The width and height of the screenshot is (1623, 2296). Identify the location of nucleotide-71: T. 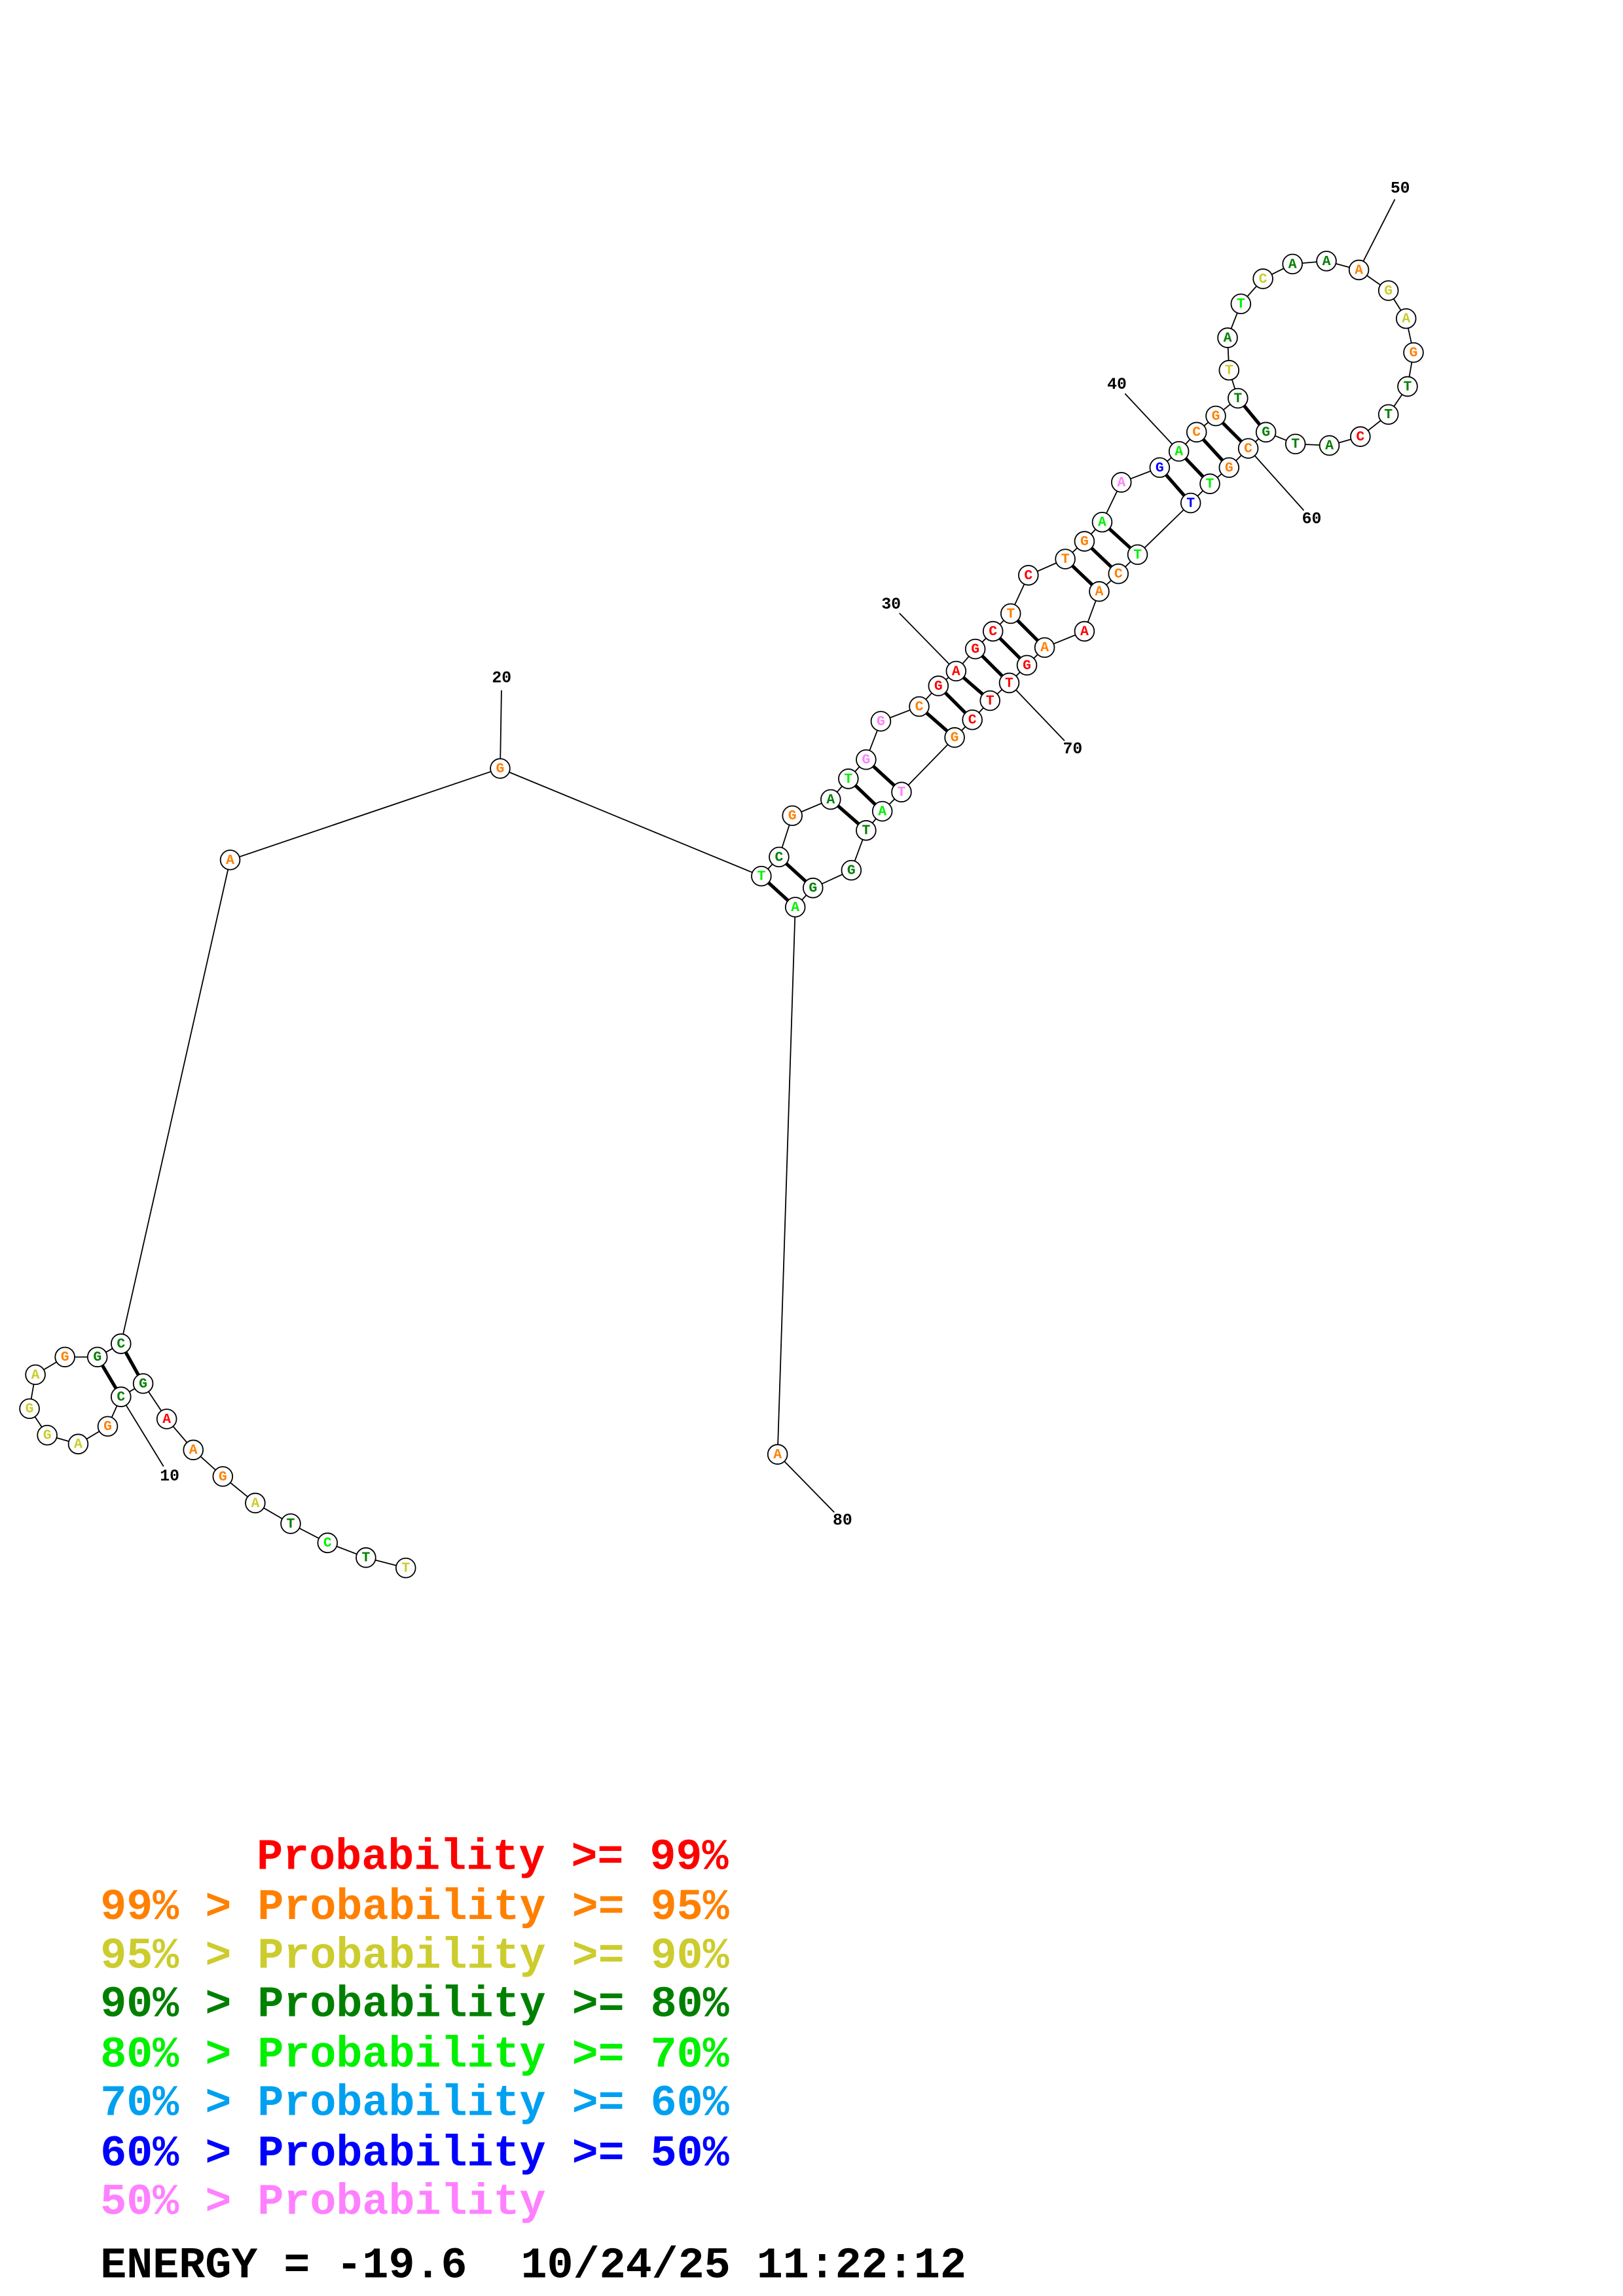
(989, 700).